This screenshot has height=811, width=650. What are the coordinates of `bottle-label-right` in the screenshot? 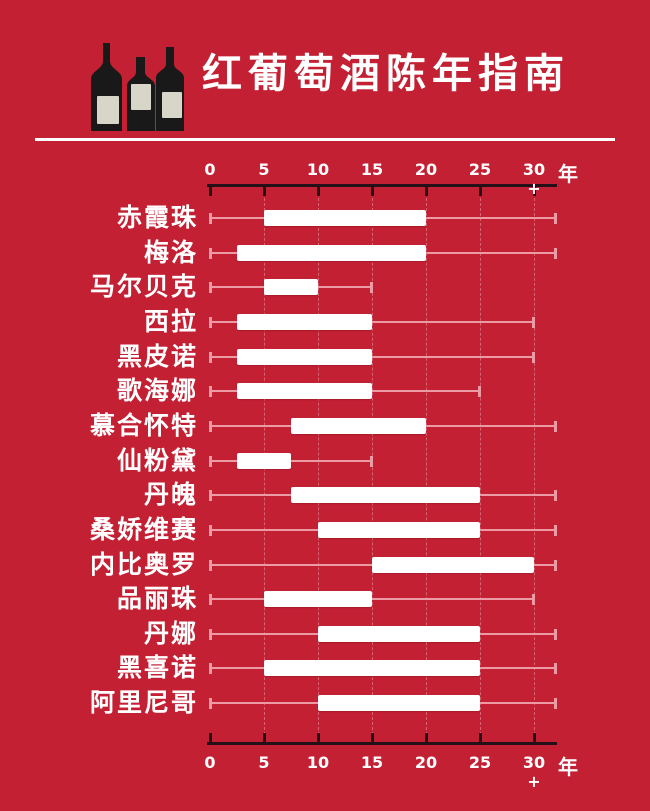 It's located at (172, 105).